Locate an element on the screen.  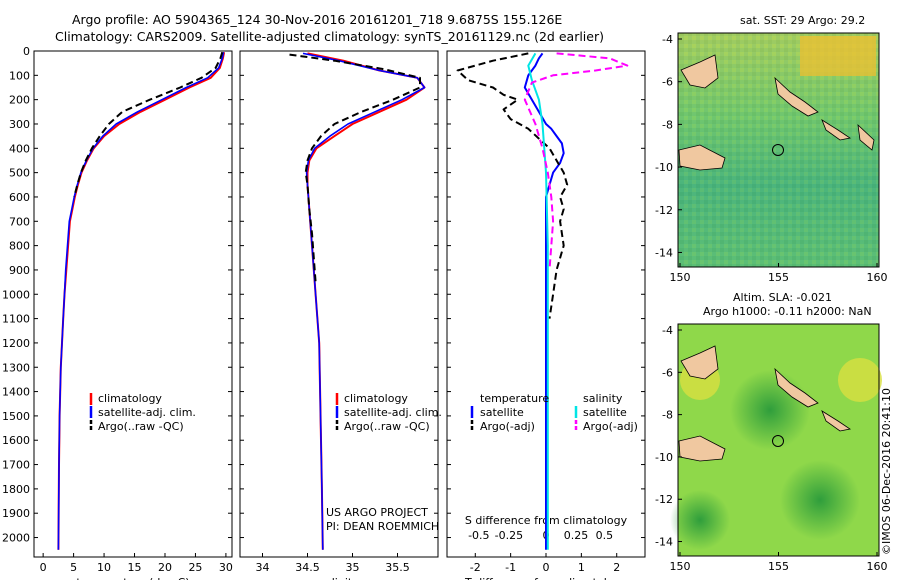
x-axis-label: temperature (deg C) is located at coordinates (132, 578).